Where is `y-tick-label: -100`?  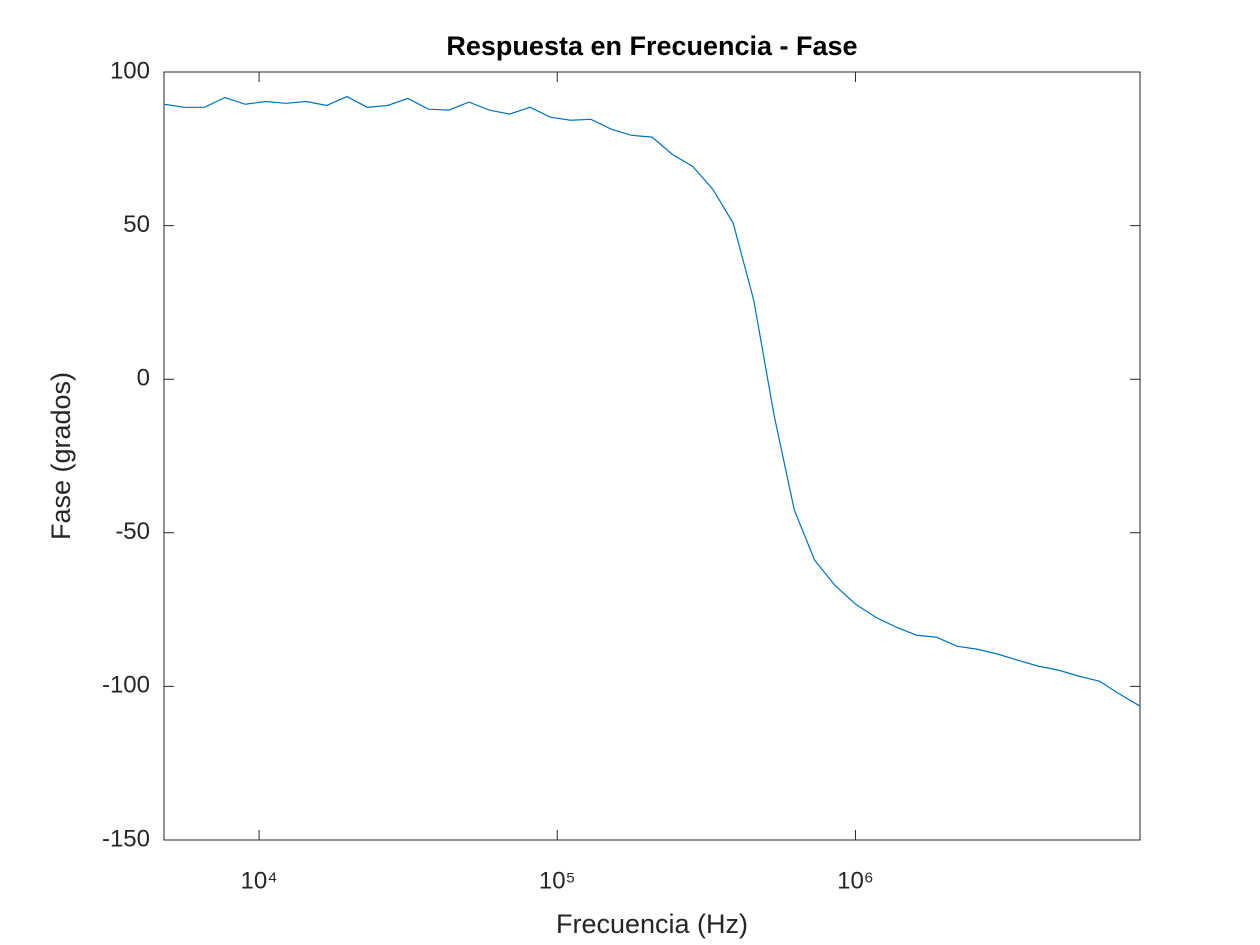
y-tick-label: -100 is located at coordinates (126, 685).